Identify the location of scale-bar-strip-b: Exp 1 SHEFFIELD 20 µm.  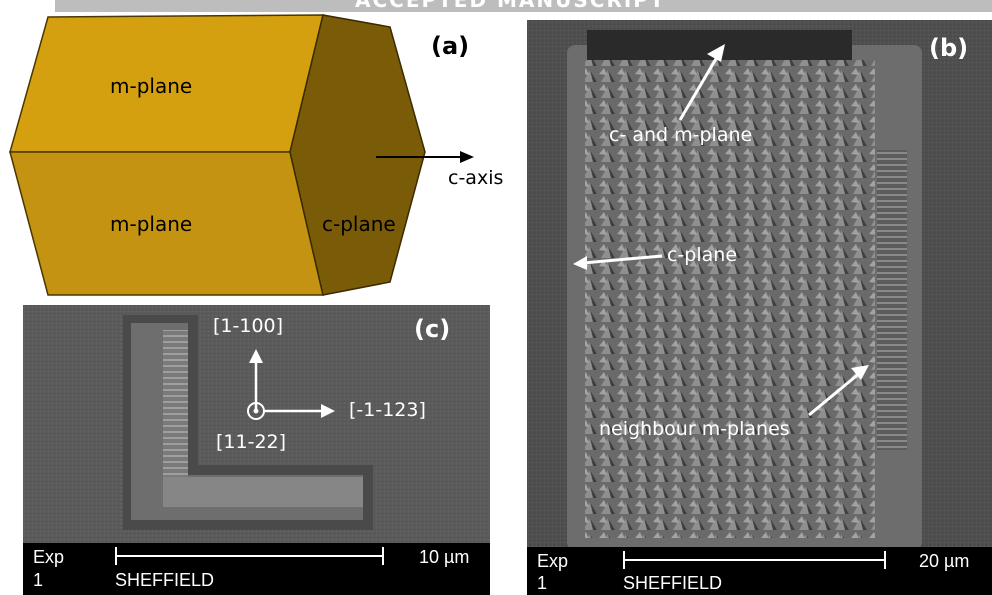
(759, 571).